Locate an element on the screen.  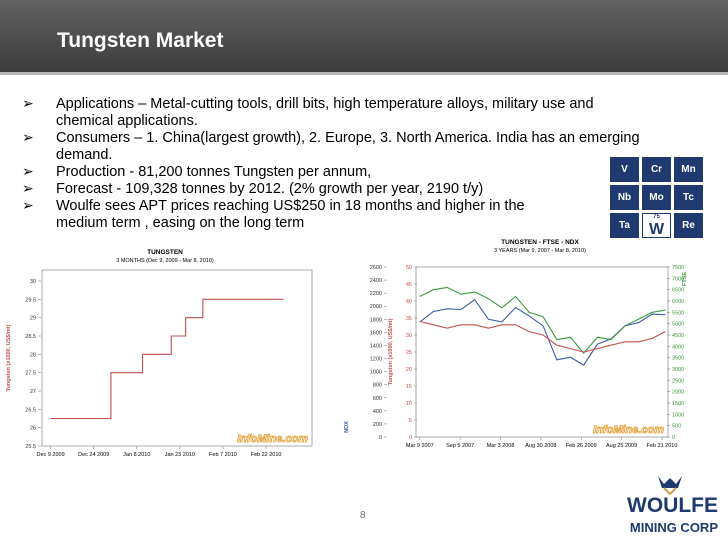
y-tick-label: 1600 is located at coordinates (376, 333).